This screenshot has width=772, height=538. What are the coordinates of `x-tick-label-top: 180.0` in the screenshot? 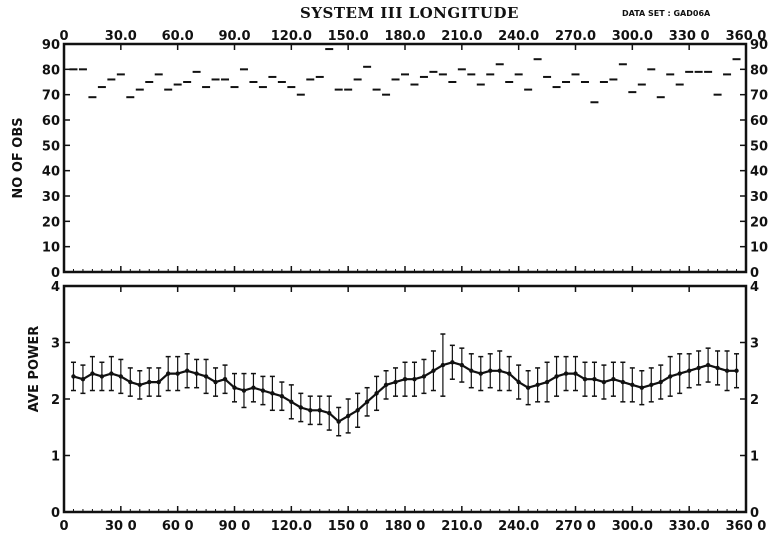 It's located at (404, 36).